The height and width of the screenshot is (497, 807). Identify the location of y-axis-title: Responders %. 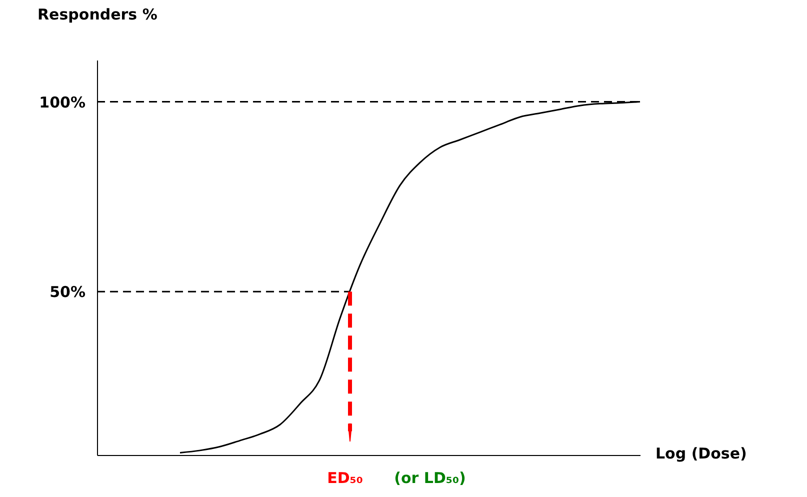
(98, 15).